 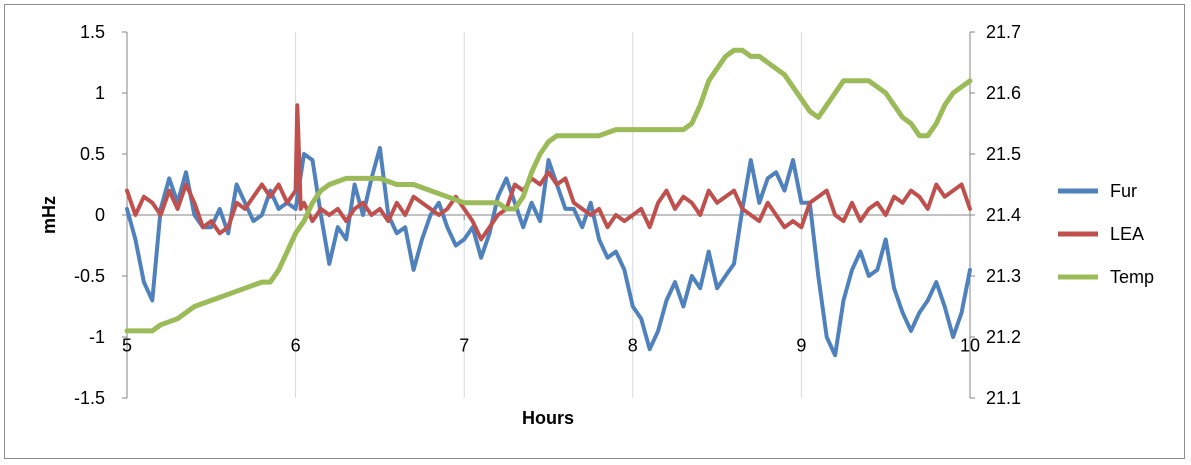 What do you see at coordinates (970, 346) in the screenshot?
I see `x-tick-label: 10` at bounding box center [970, 346].